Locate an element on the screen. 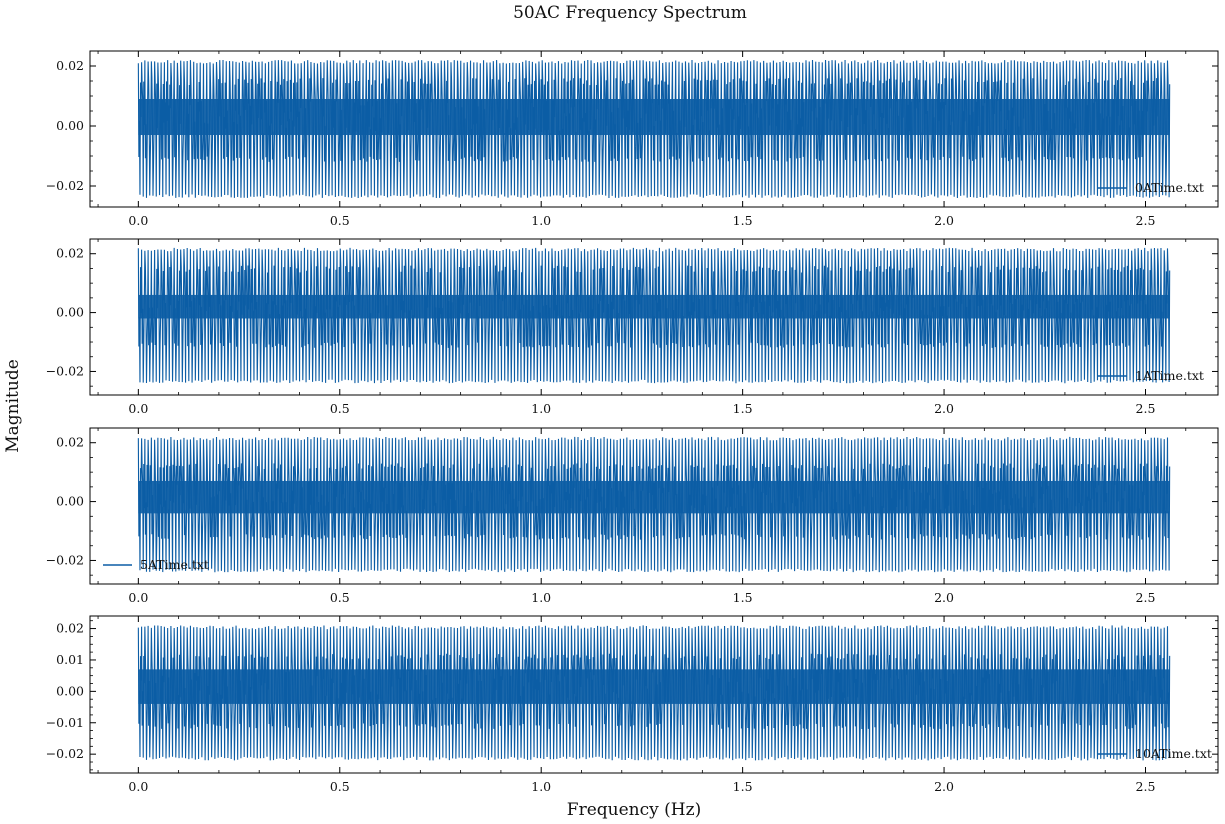 The image size is (1225, 824). legend-label: 5ATime.txt is located at coordinates (174, 564).